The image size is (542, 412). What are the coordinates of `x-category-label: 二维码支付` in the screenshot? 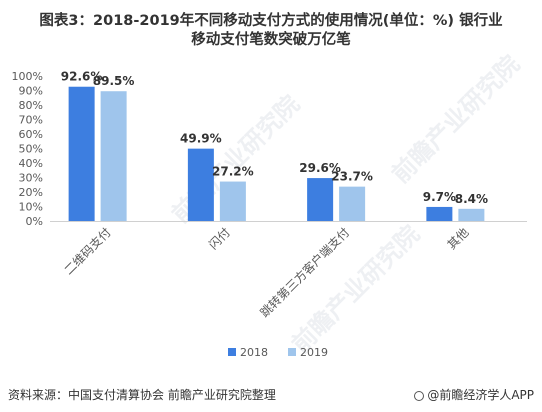 It's located at (87, 251).